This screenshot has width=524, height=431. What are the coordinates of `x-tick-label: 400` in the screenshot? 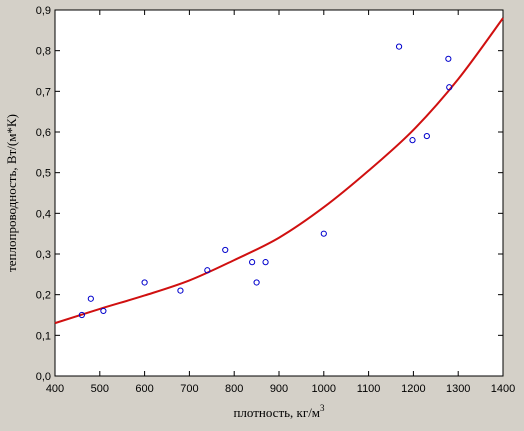 It's located at (55, 389).